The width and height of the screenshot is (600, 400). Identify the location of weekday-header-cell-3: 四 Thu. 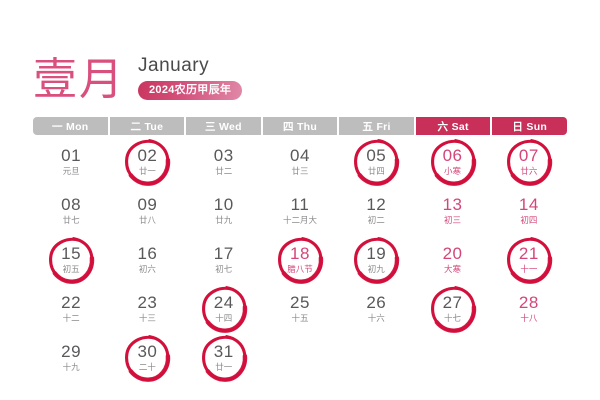
(300, 126).